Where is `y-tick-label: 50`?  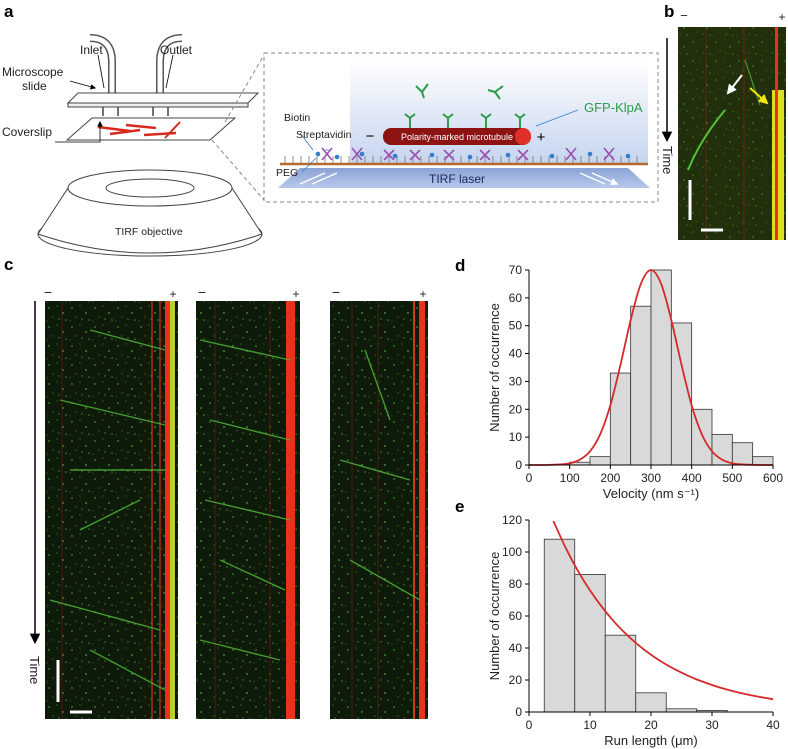
y-tick-label: 50 is located at coordinates (516, 326).